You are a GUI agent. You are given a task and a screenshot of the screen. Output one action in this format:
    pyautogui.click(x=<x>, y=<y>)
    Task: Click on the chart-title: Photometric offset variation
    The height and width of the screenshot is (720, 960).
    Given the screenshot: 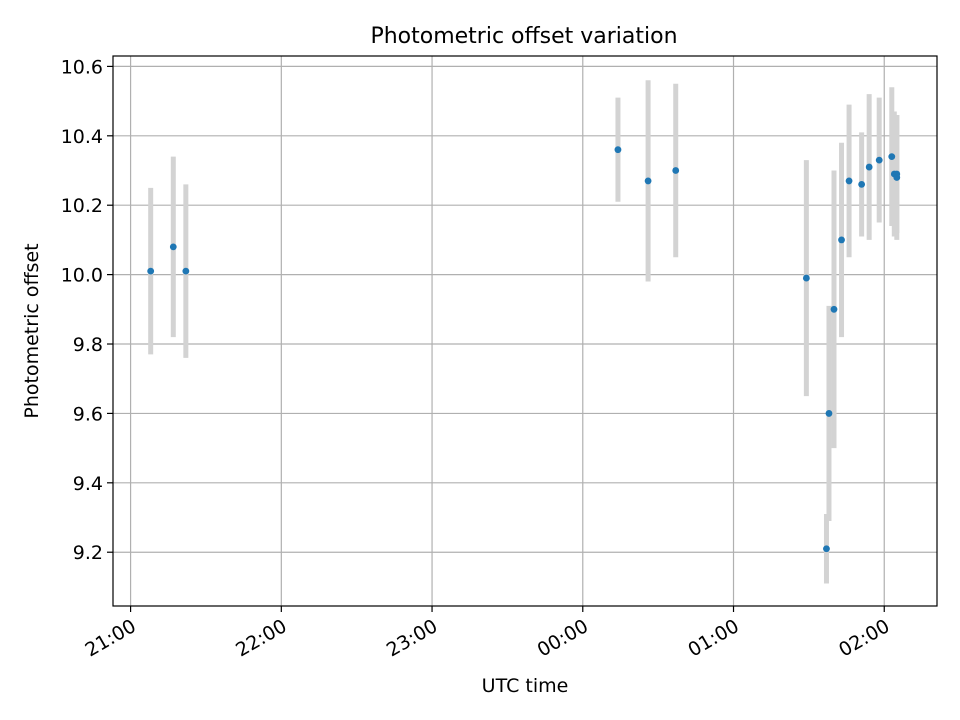 What is the action you would take?
    pyautogui.click(x=523, y=36)
    